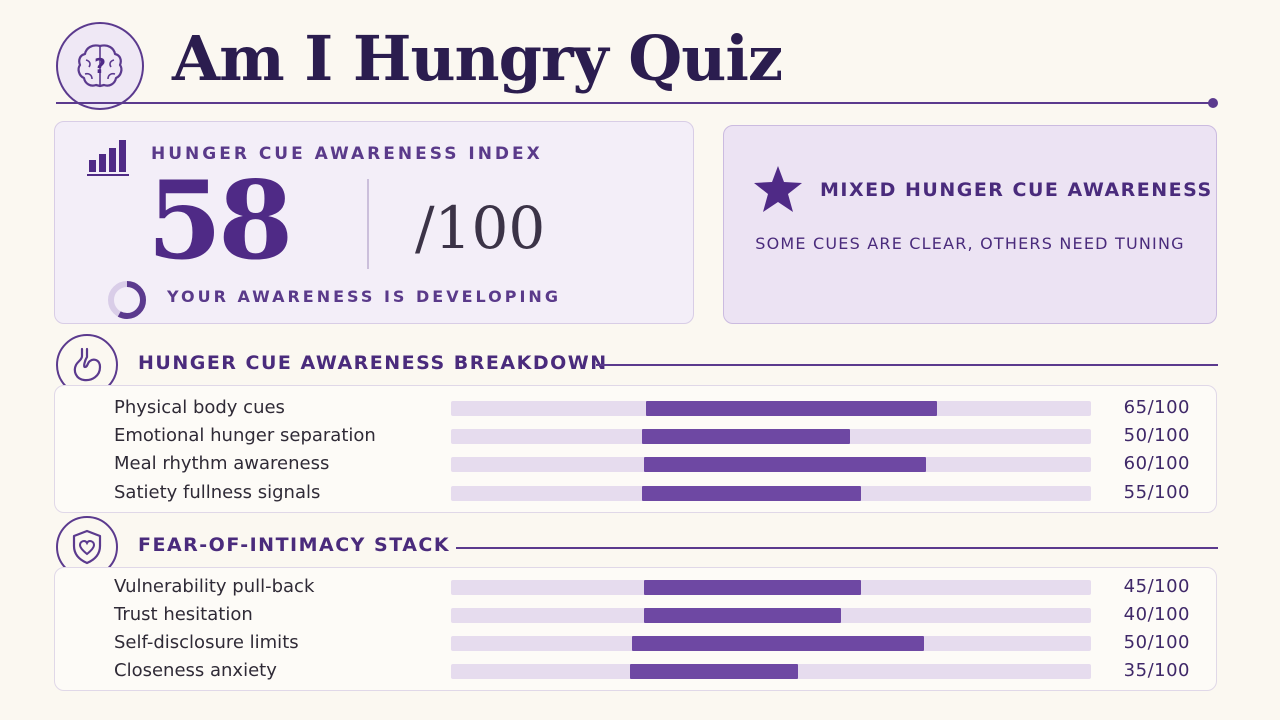  I want to click on breakdown-section-header: HUNGER CUE AWARENESS BREAKDOWN, so click(637, 365).